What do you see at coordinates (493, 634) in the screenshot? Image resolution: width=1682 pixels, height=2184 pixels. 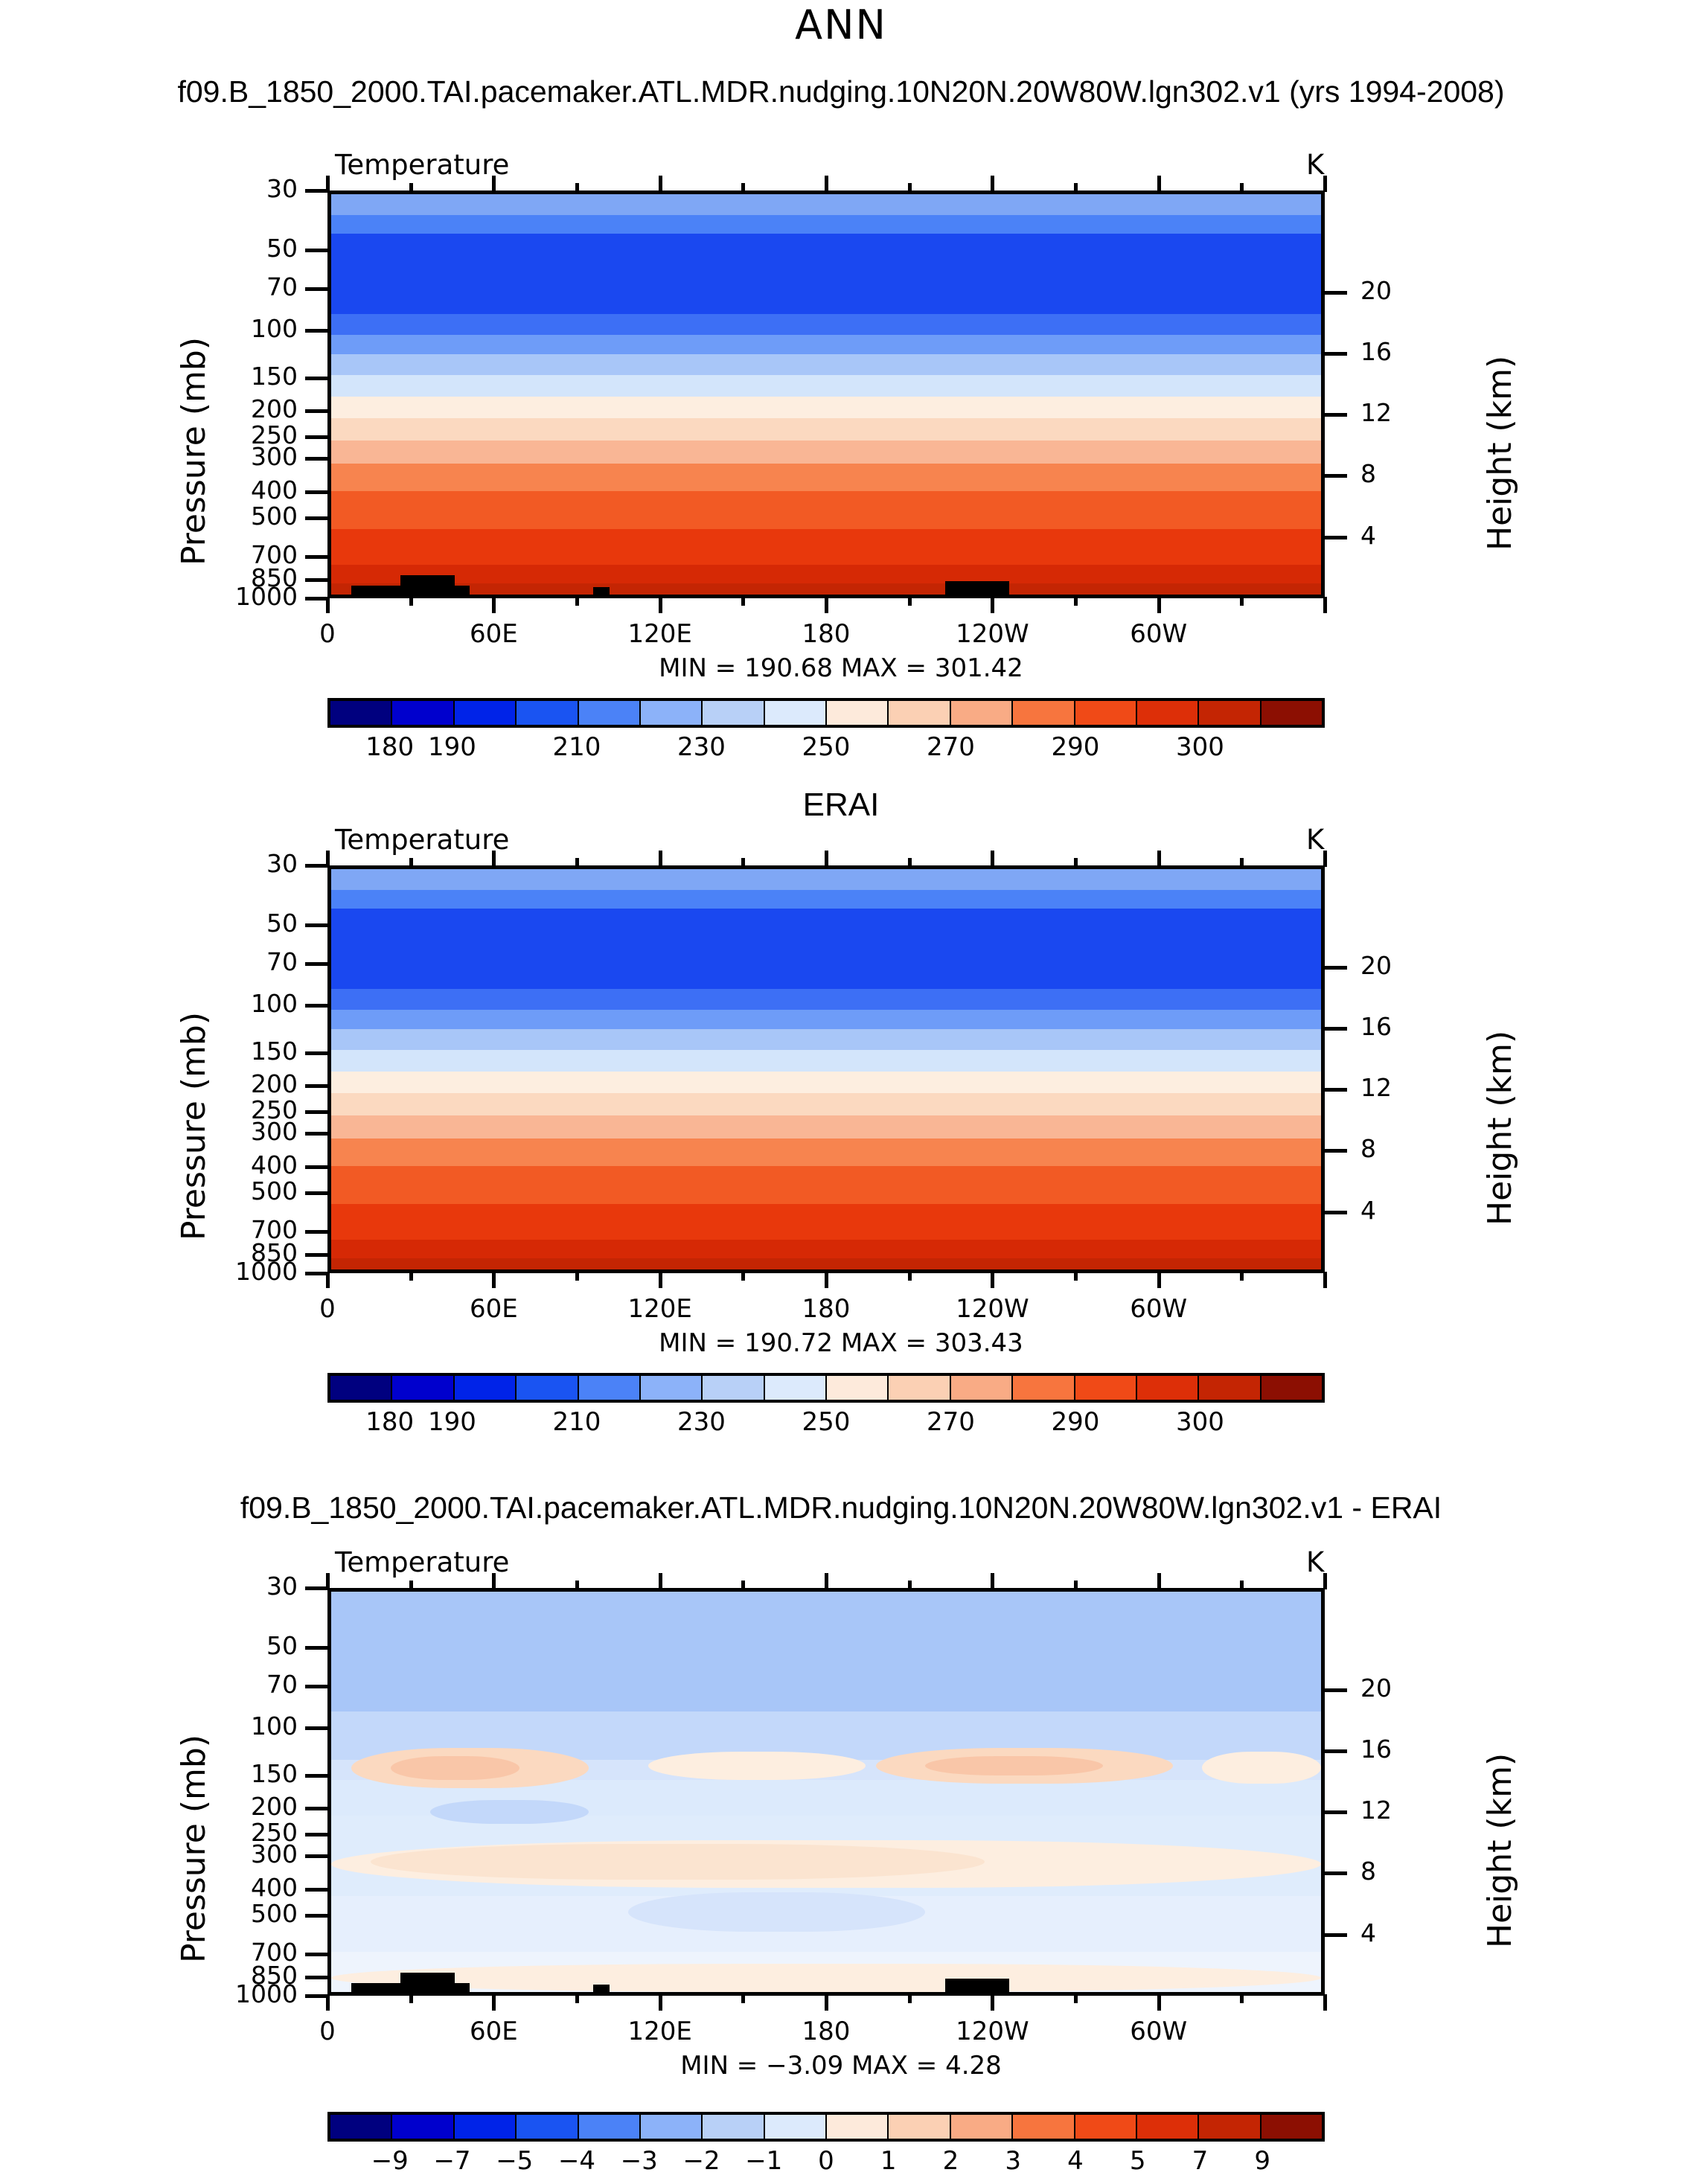 I see `longitude-tick-label: 60E` at bounding box center [493, 634].